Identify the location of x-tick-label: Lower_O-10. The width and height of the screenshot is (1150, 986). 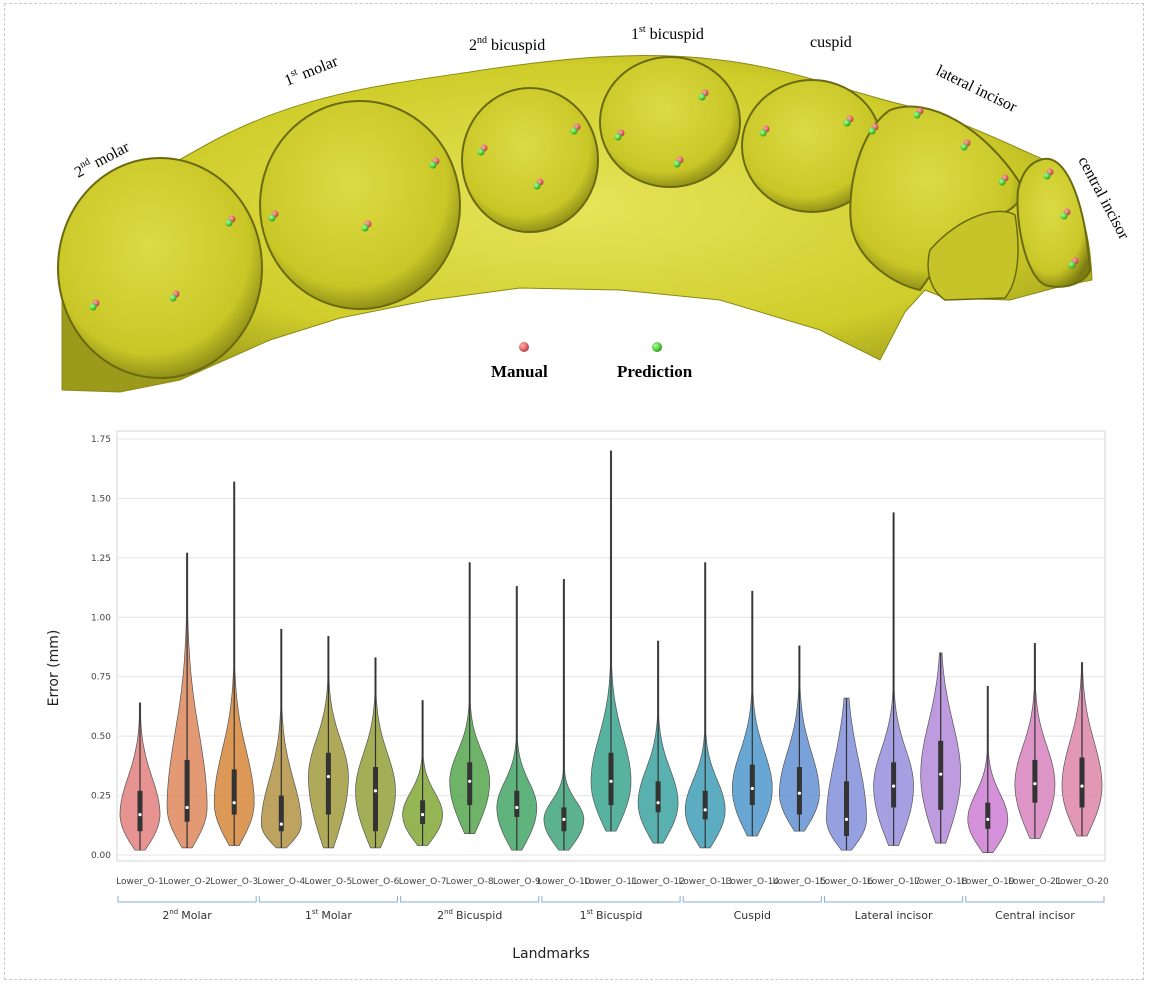
(564, 882).